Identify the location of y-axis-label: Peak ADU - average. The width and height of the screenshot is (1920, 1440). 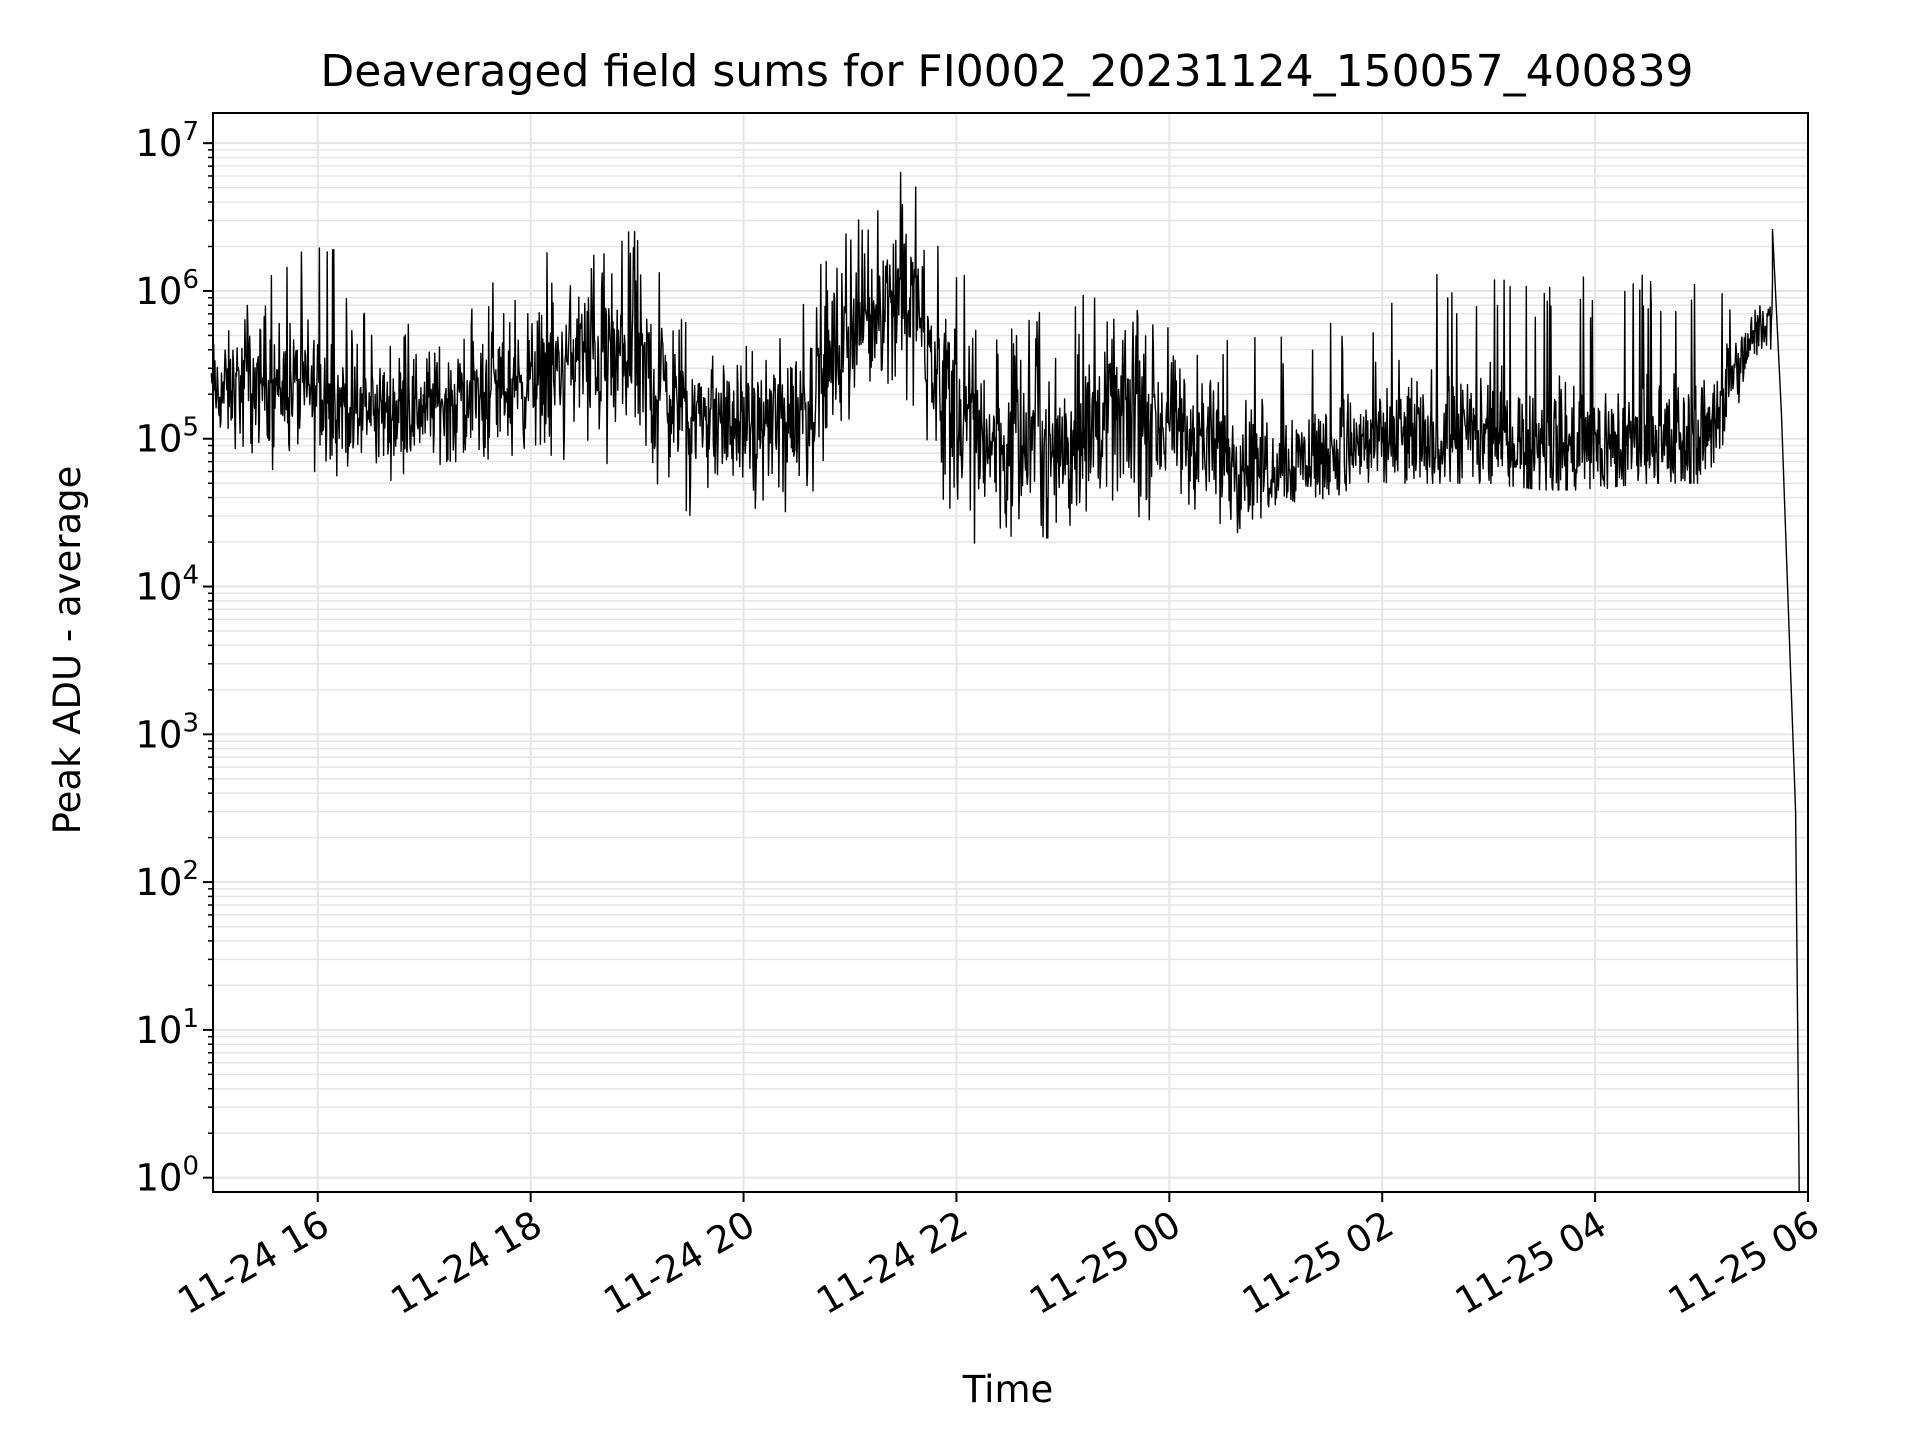
(67, 650).